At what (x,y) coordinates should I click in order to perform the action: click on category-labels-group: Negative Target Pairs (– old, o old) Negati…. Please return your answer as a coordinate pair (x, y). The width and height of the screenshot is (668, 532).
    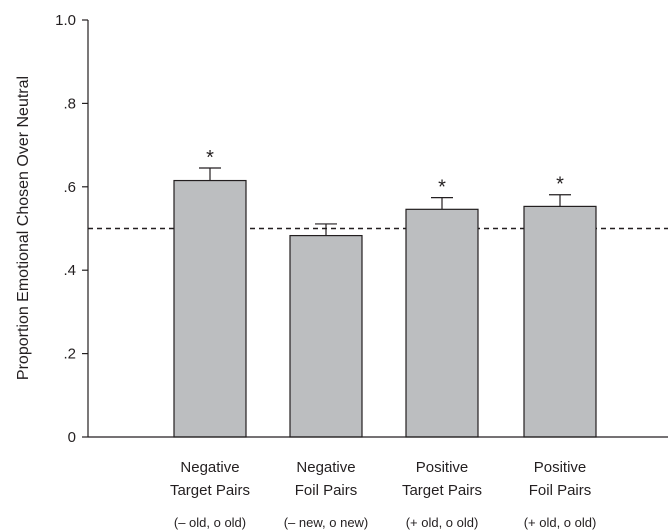
    Looking at the image, I should click on (383, 494).